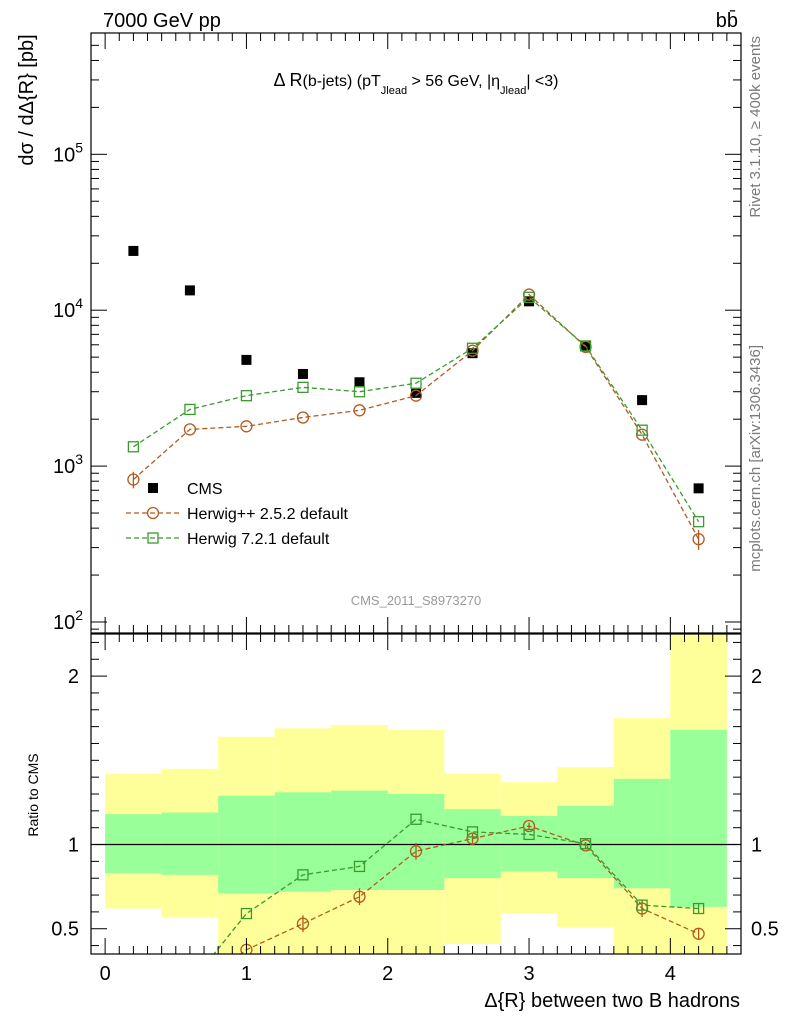 The height and width of the screenshot is (1024, 786). What do you see at coordinates (268, 514) in the screenshot?
I see `legend-label: Herwig++ 2.5.2 default` at bounding box center [268, 514].